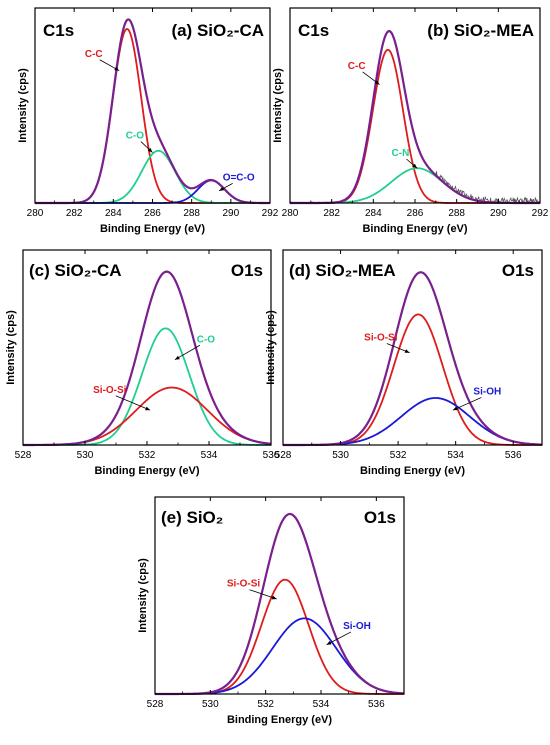  What do you see at coordinates (239, 177) in the screenshot?
I see `peak-label-o-c-o: O=C-O` at bounding box center [239, 177].